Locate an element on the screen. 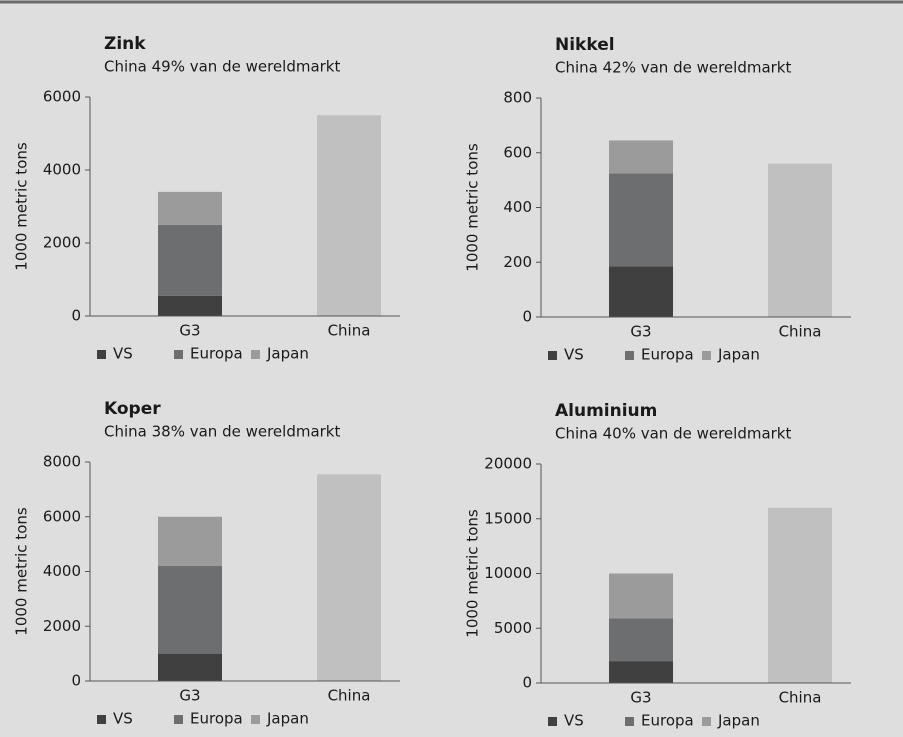 The image size is (903, 737). chart-title: Nikkel is located at coordinates (585, 45).